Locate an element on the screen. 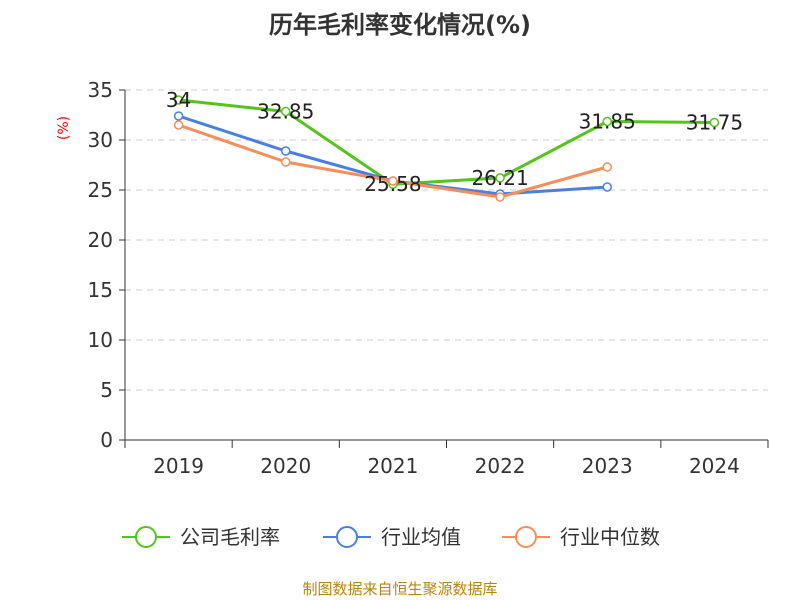  y-axis-label: (%) is located at coordinates (64, 128).